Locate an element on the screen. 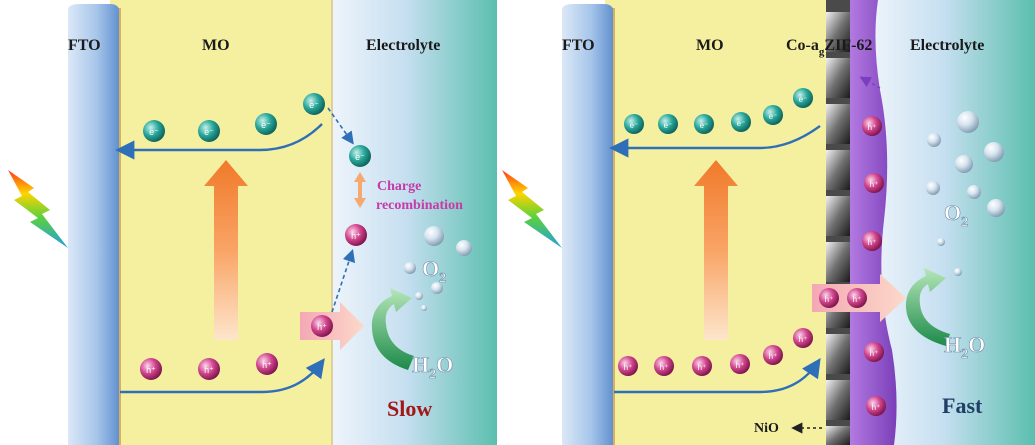 Image resolution: width=1035 pixels, height=445 pixels. right-nio-label: NiO is located at coordinates (766, 428).